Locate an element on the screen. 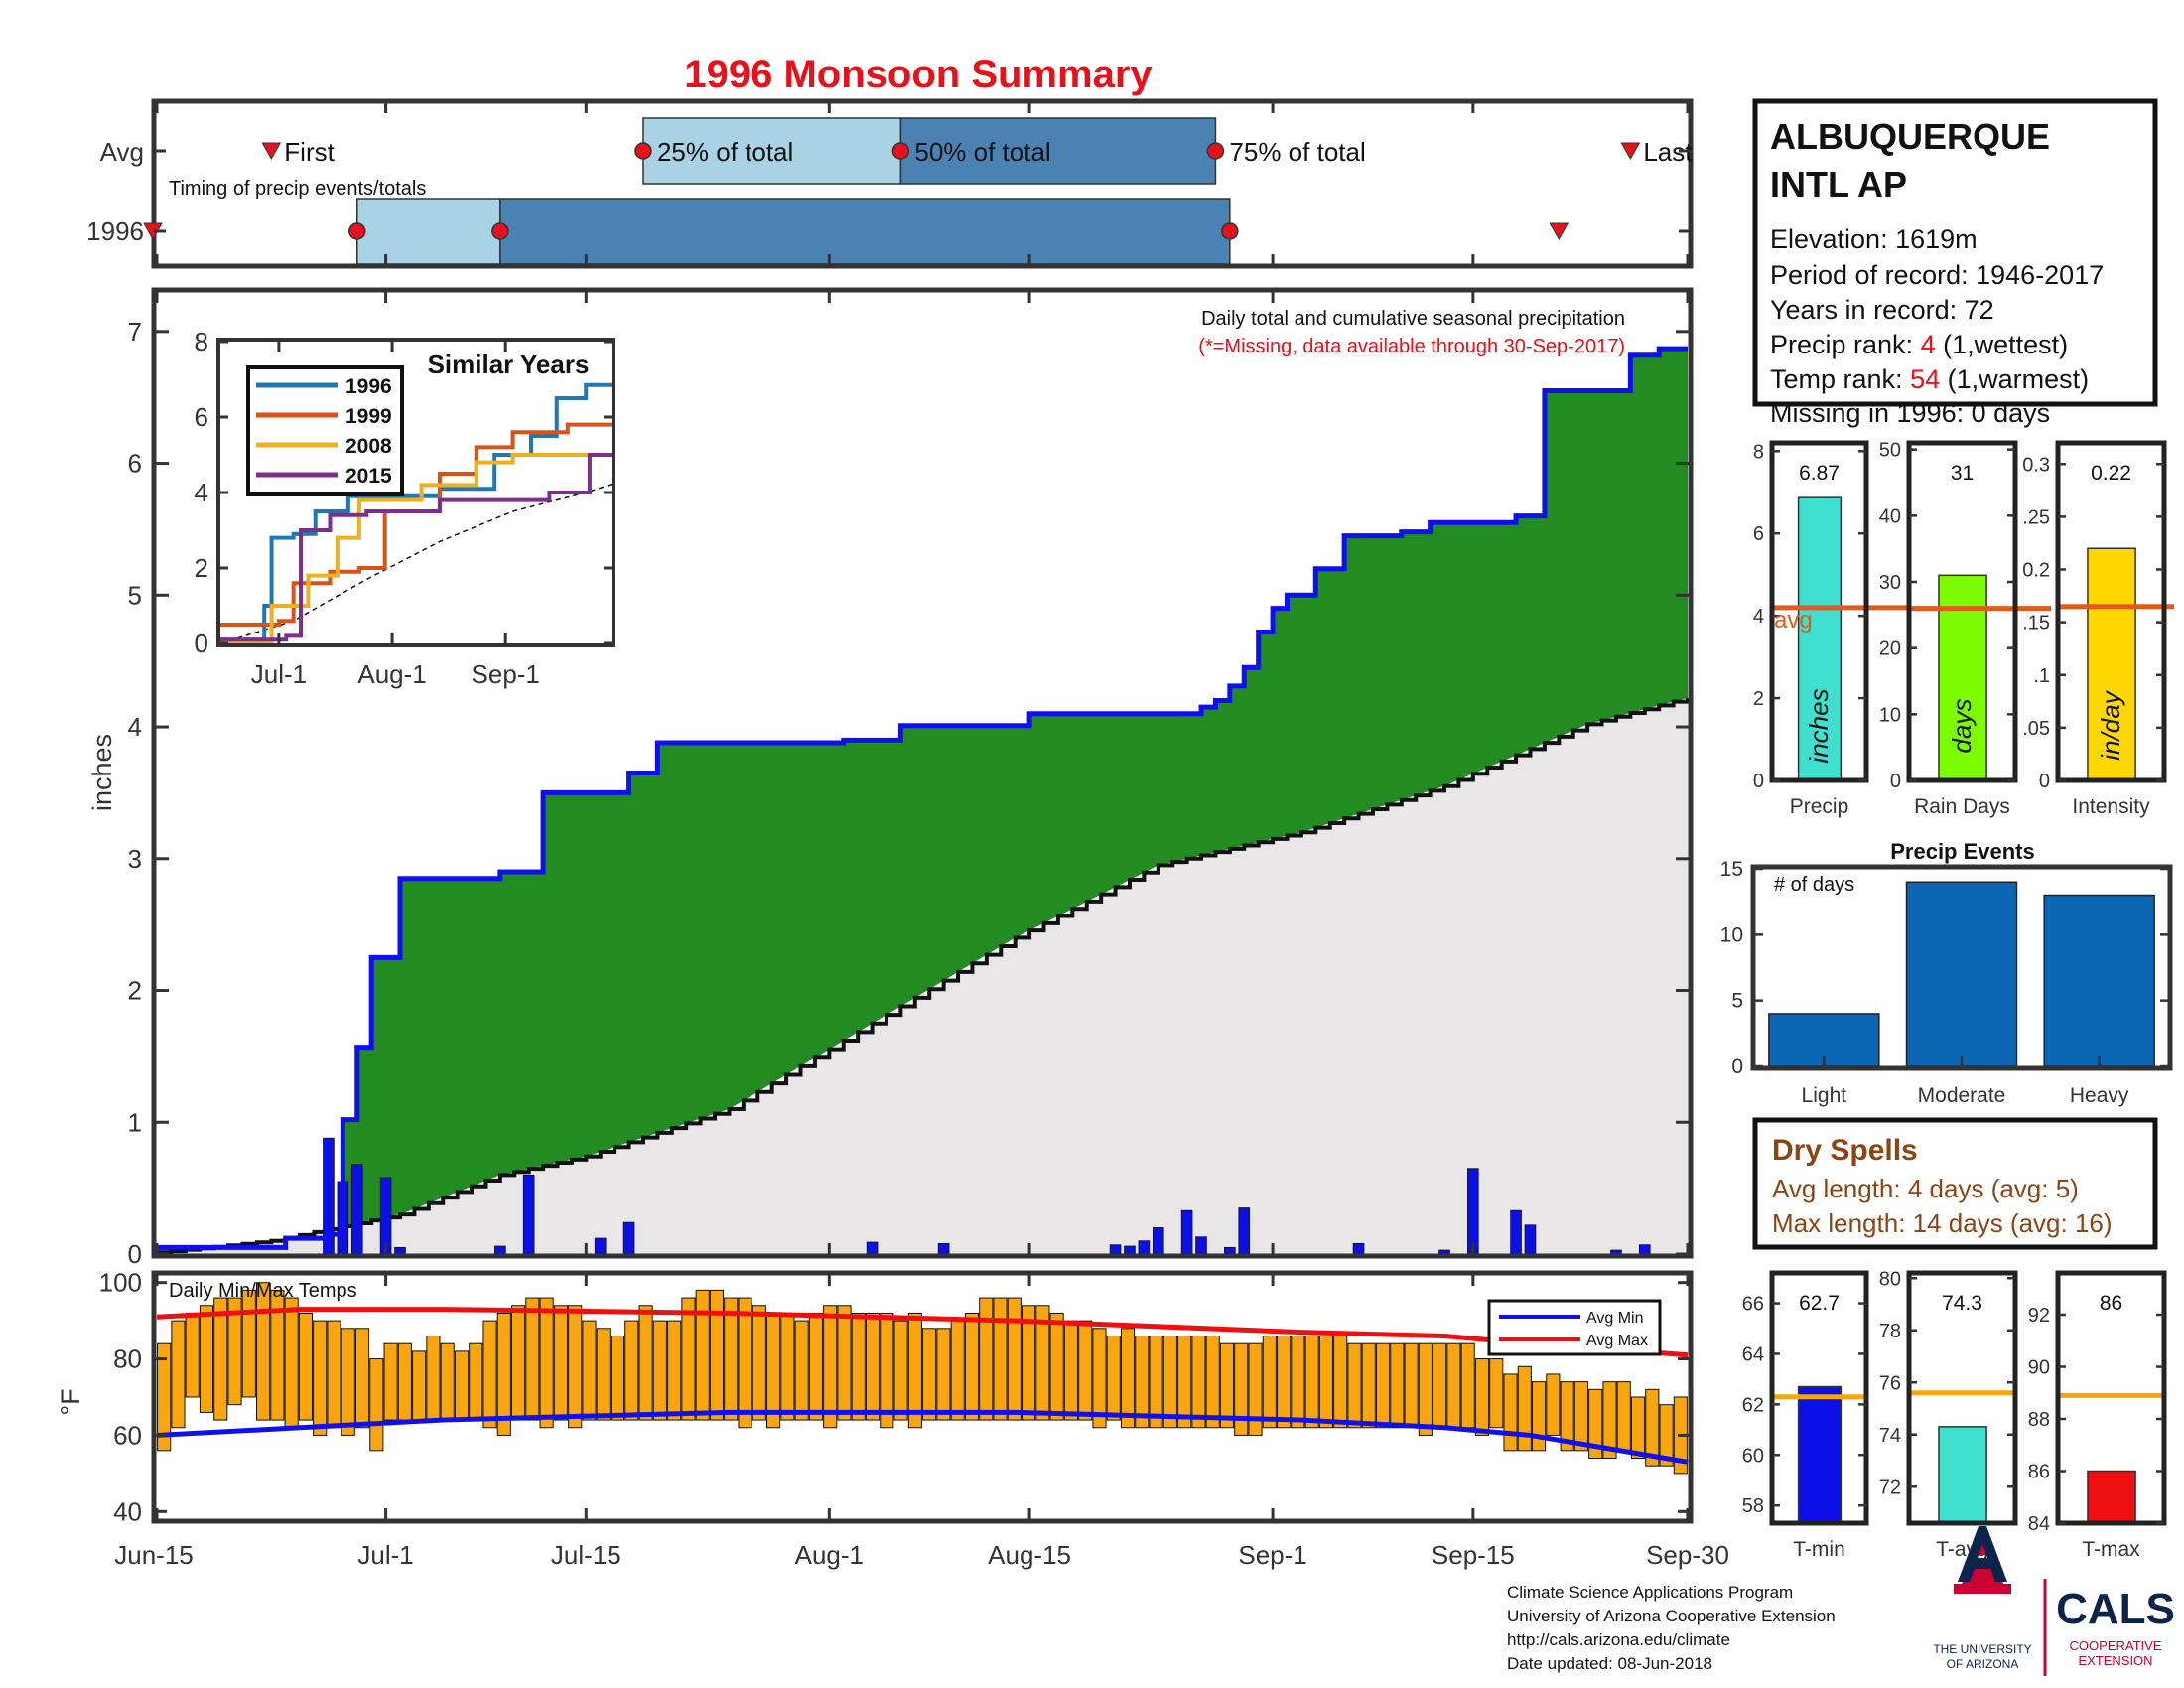 The image size is (2184, 1688). rain-days-ytick-label: 0 is located at coordinates (1895, 781).